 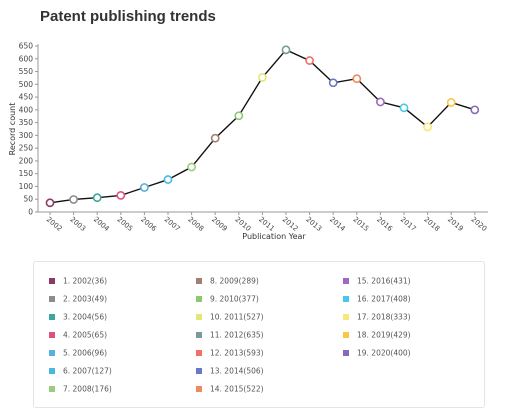 I want to click on legend-item: 13. 2014(506), so click(x=230, y=371).